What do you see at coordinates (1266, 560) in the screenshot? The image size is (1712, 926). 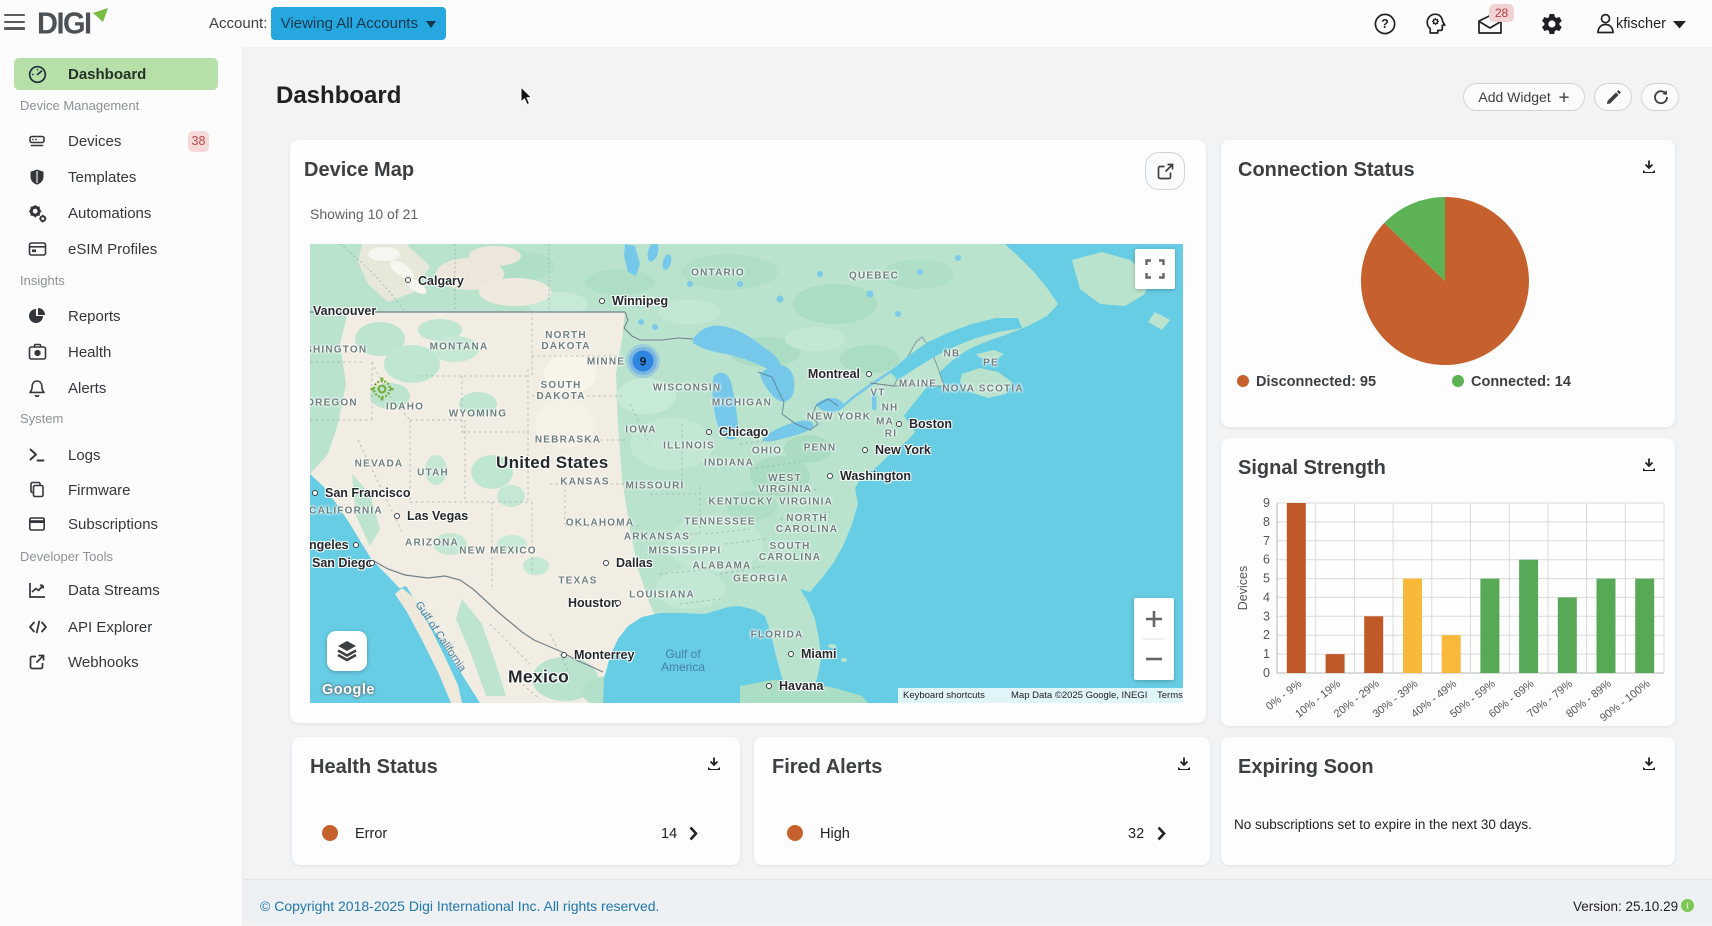 I see `svg-text: 6` at bounding box center [1266, 560].